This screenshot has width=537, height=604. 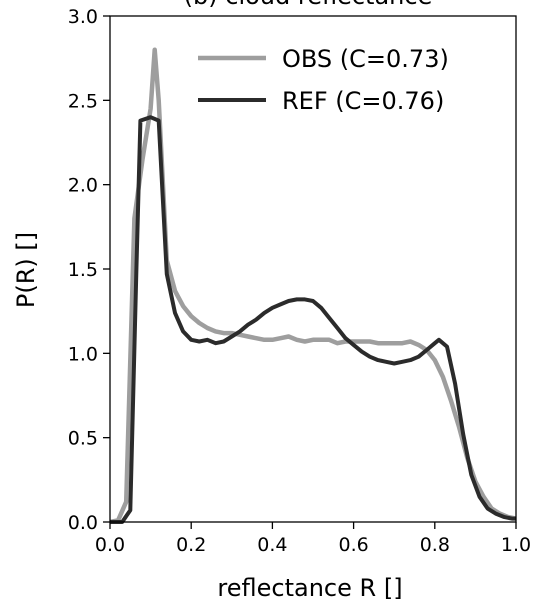 I want to click on y-tick-label: 0.0, so click(x=83, y=523).